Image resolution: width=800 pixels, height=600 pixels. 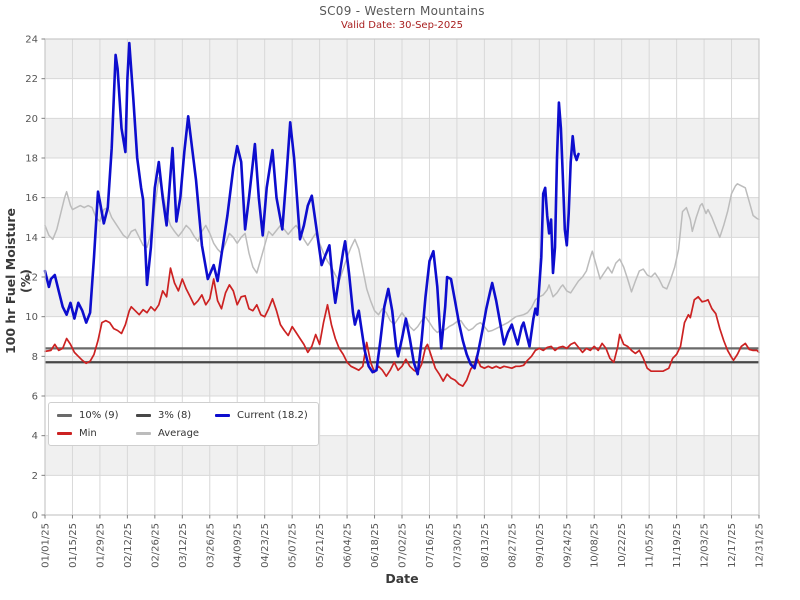 I want to click on current-line-swatch, so click(x=222, y=415).